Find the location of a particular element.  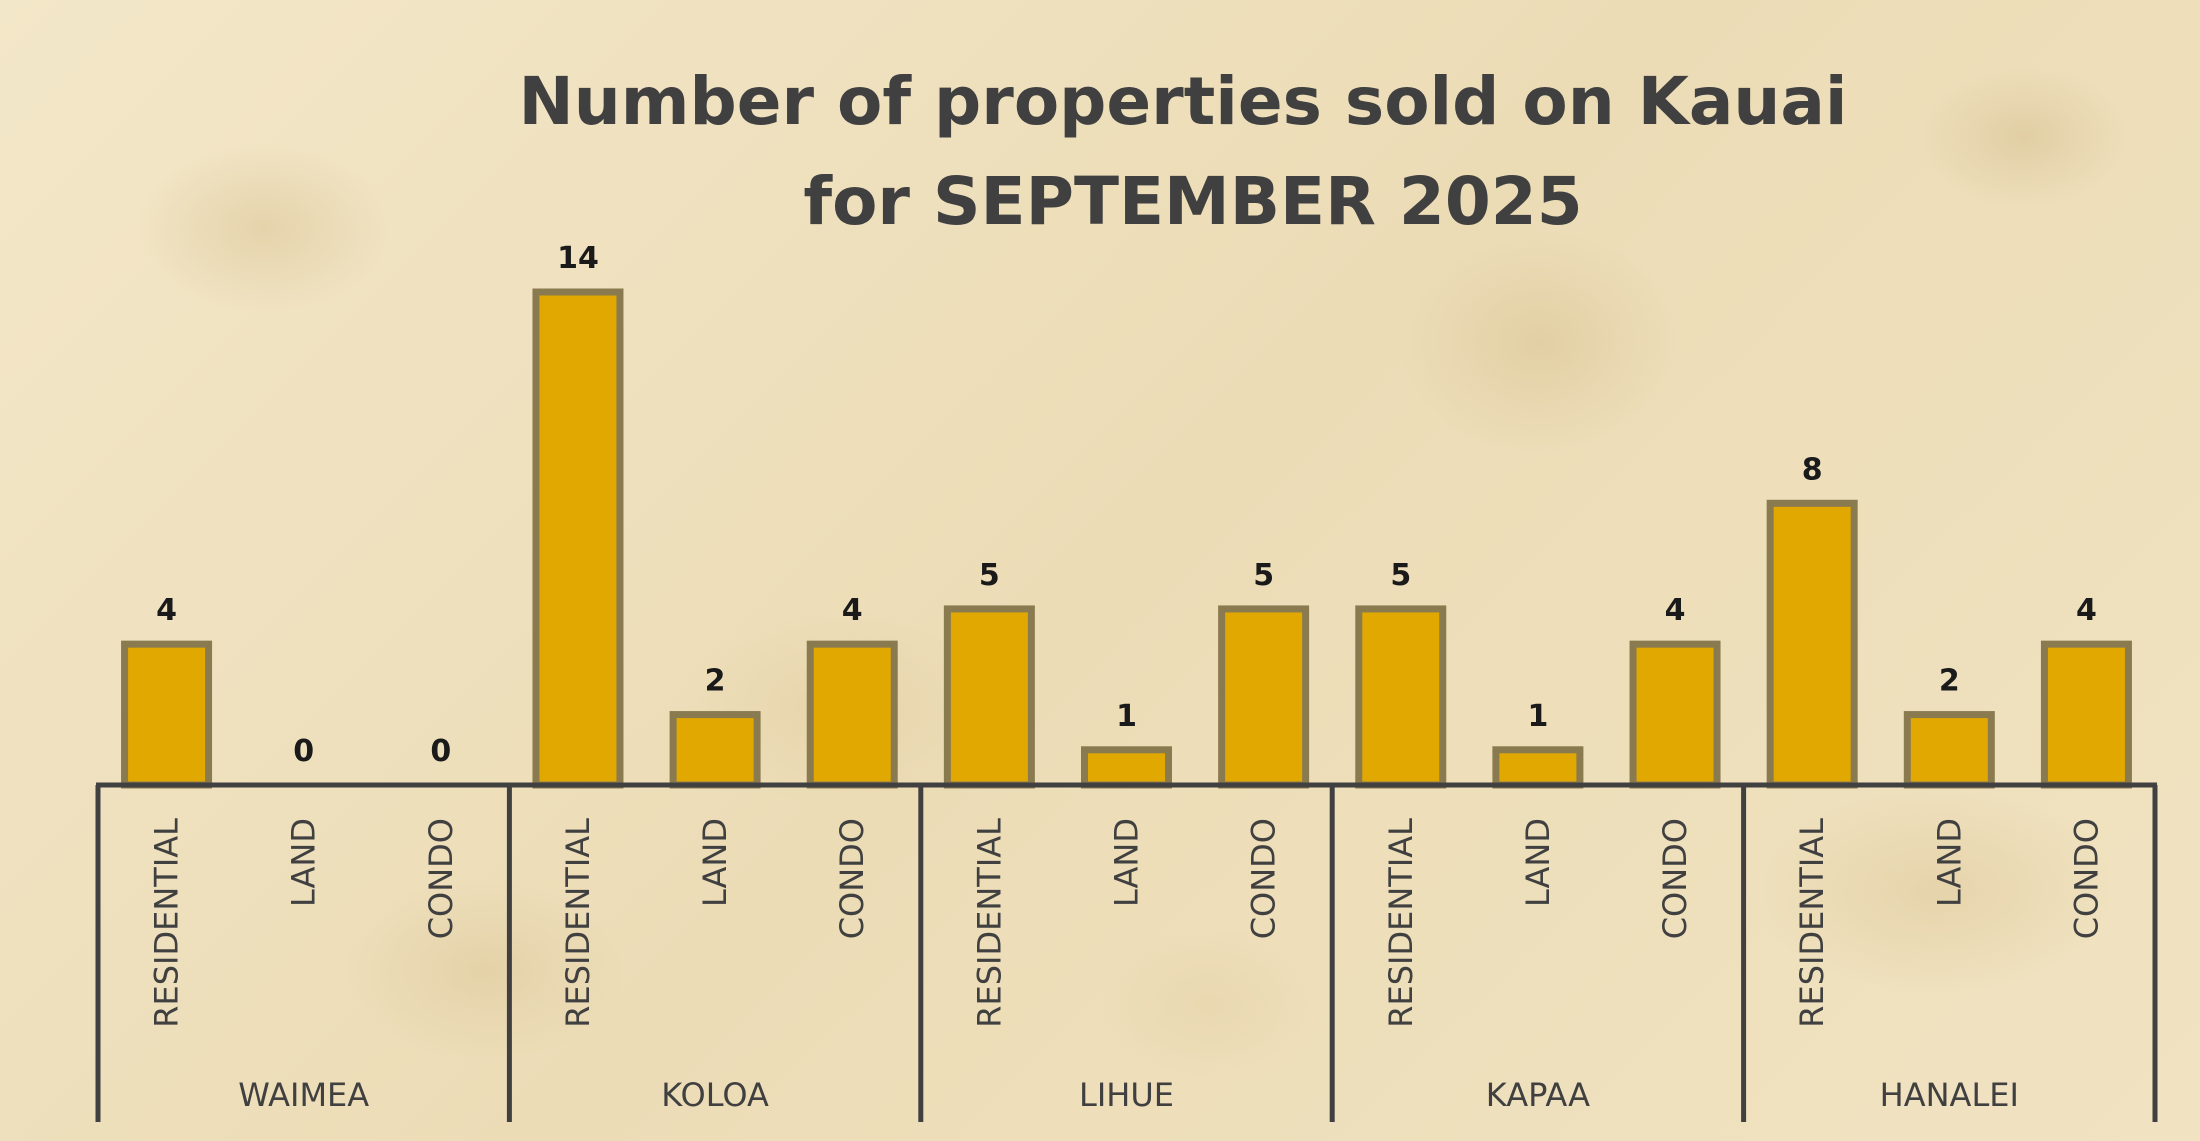

group-label: LIHUE is located at coordinates (1126, 1095).